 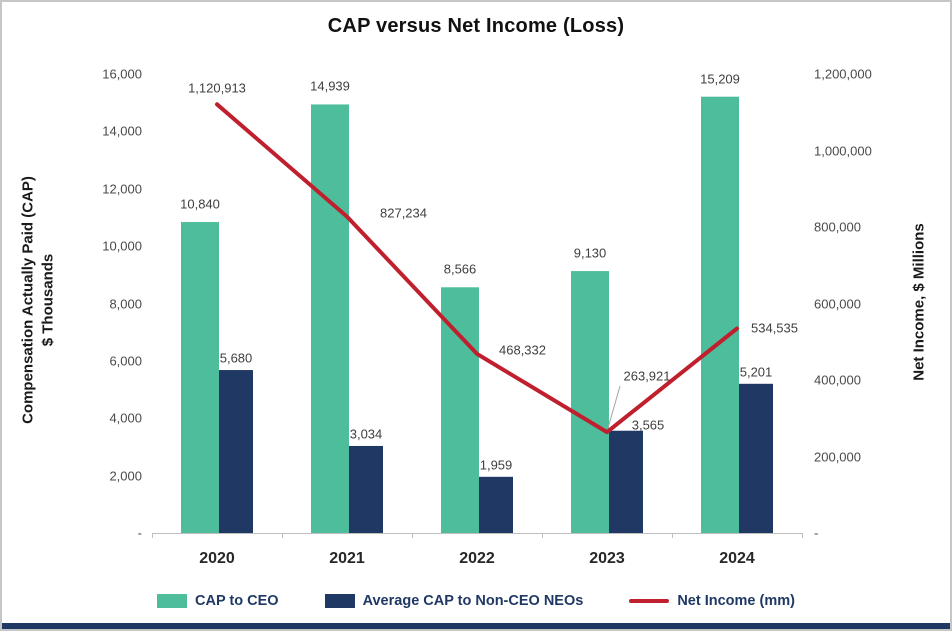 What do you see at coordinates (330, 318) in the screenshot?
I see `bar-cap-to-ceo-2021` at bounding box center [330, 318].